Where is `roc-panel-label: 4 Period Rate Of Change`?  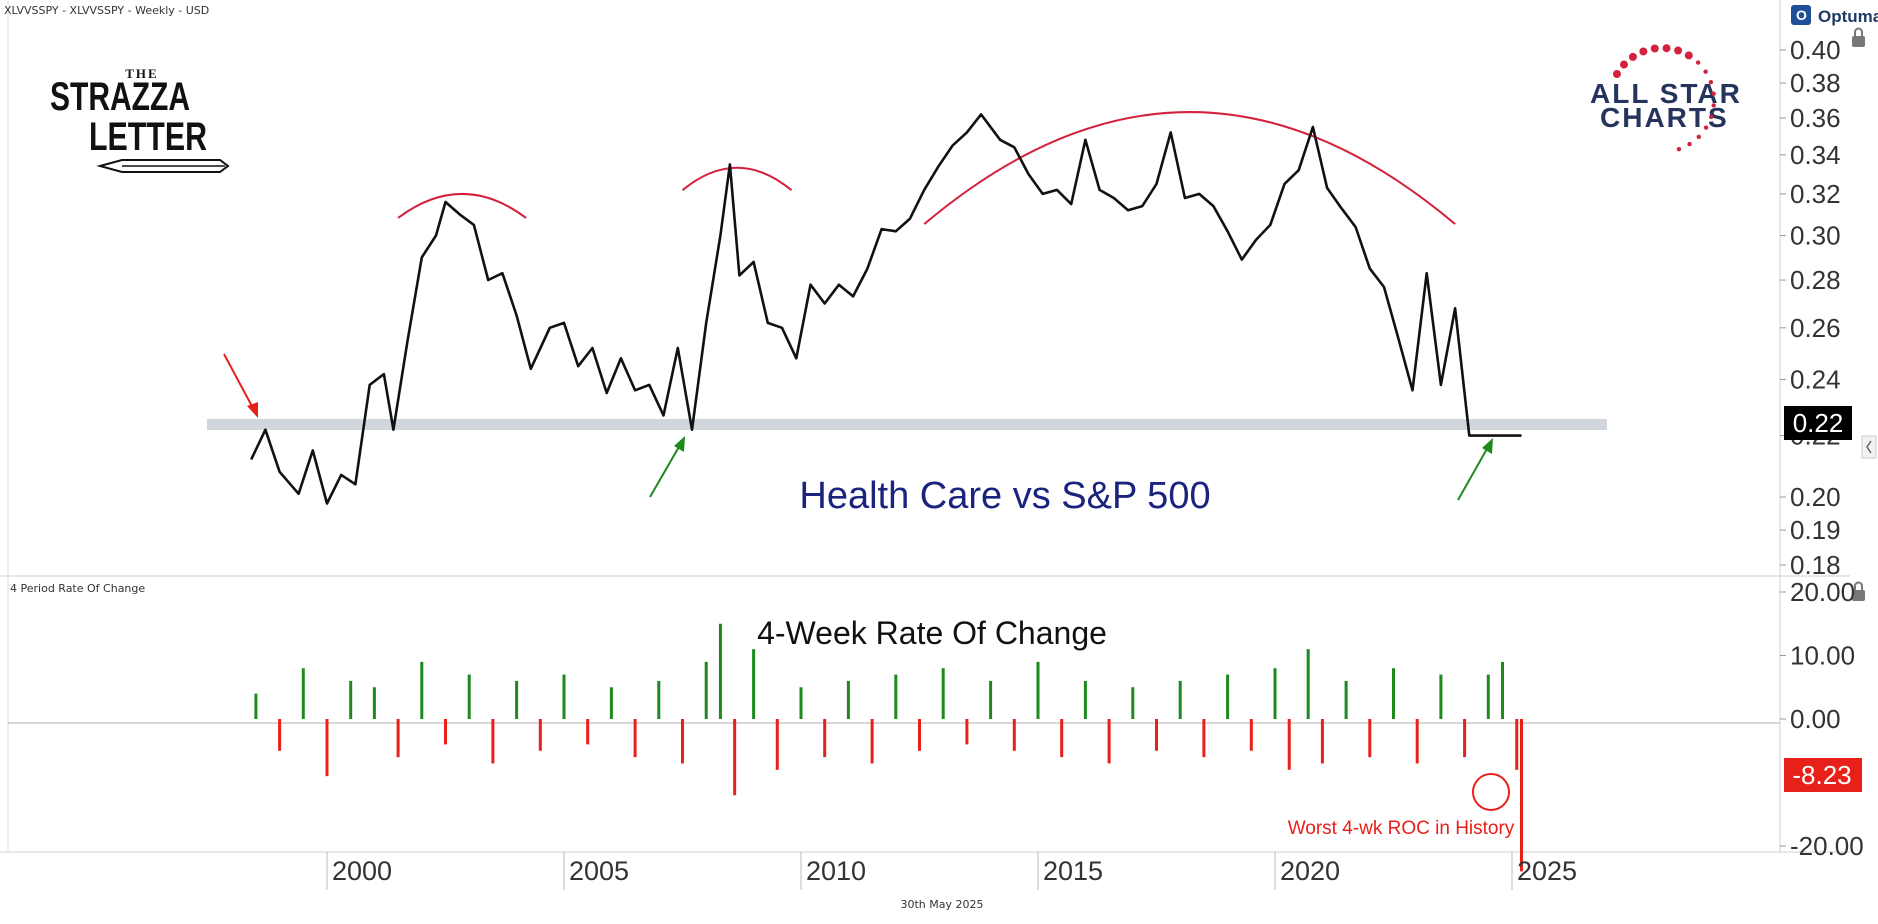
roc-panel-label: 4 Period Rate Of Change is located at coordinates (77, 588).